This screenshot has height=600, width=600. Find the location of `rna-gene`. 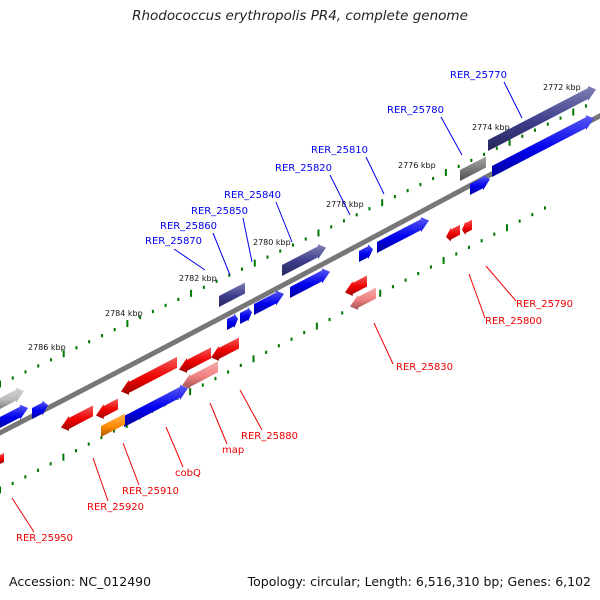

rna-gene is located at coordinates (113, 425).